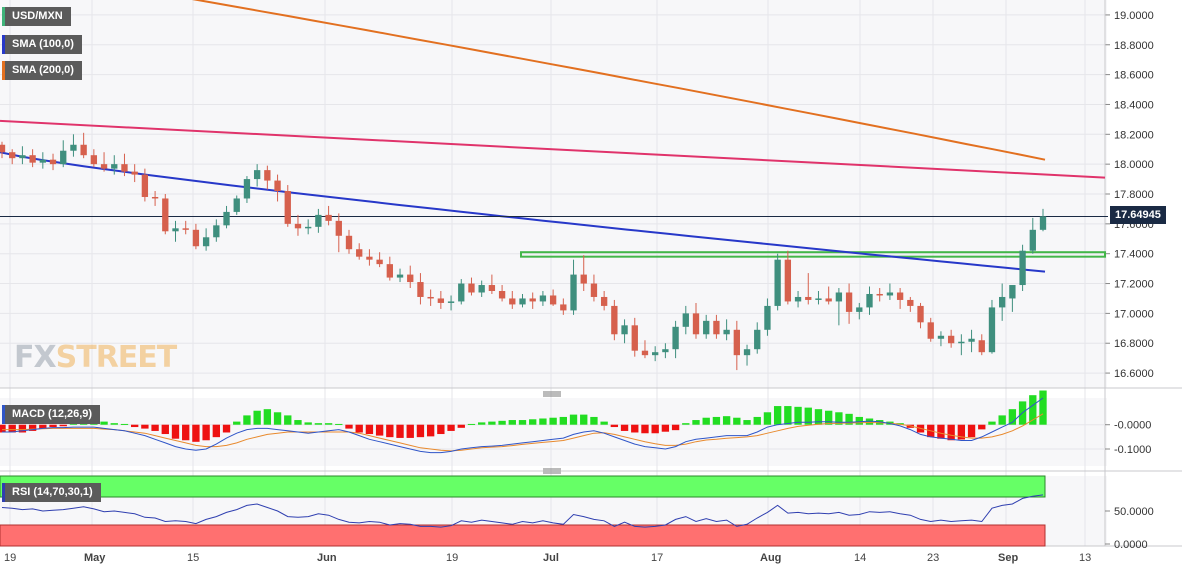 The width and height of the screenshot is (1182, 576). Describe the element at coordinates (1134, 285) in the screenshot. I see `price-tick-label: 17.2000` at that location.